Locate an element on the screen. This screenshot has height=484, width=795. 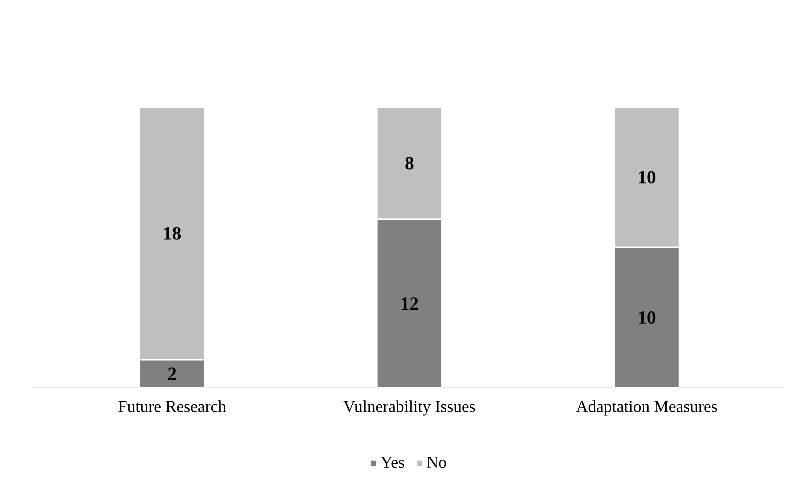
data-label: 12 is located at coordinates (410, 304).